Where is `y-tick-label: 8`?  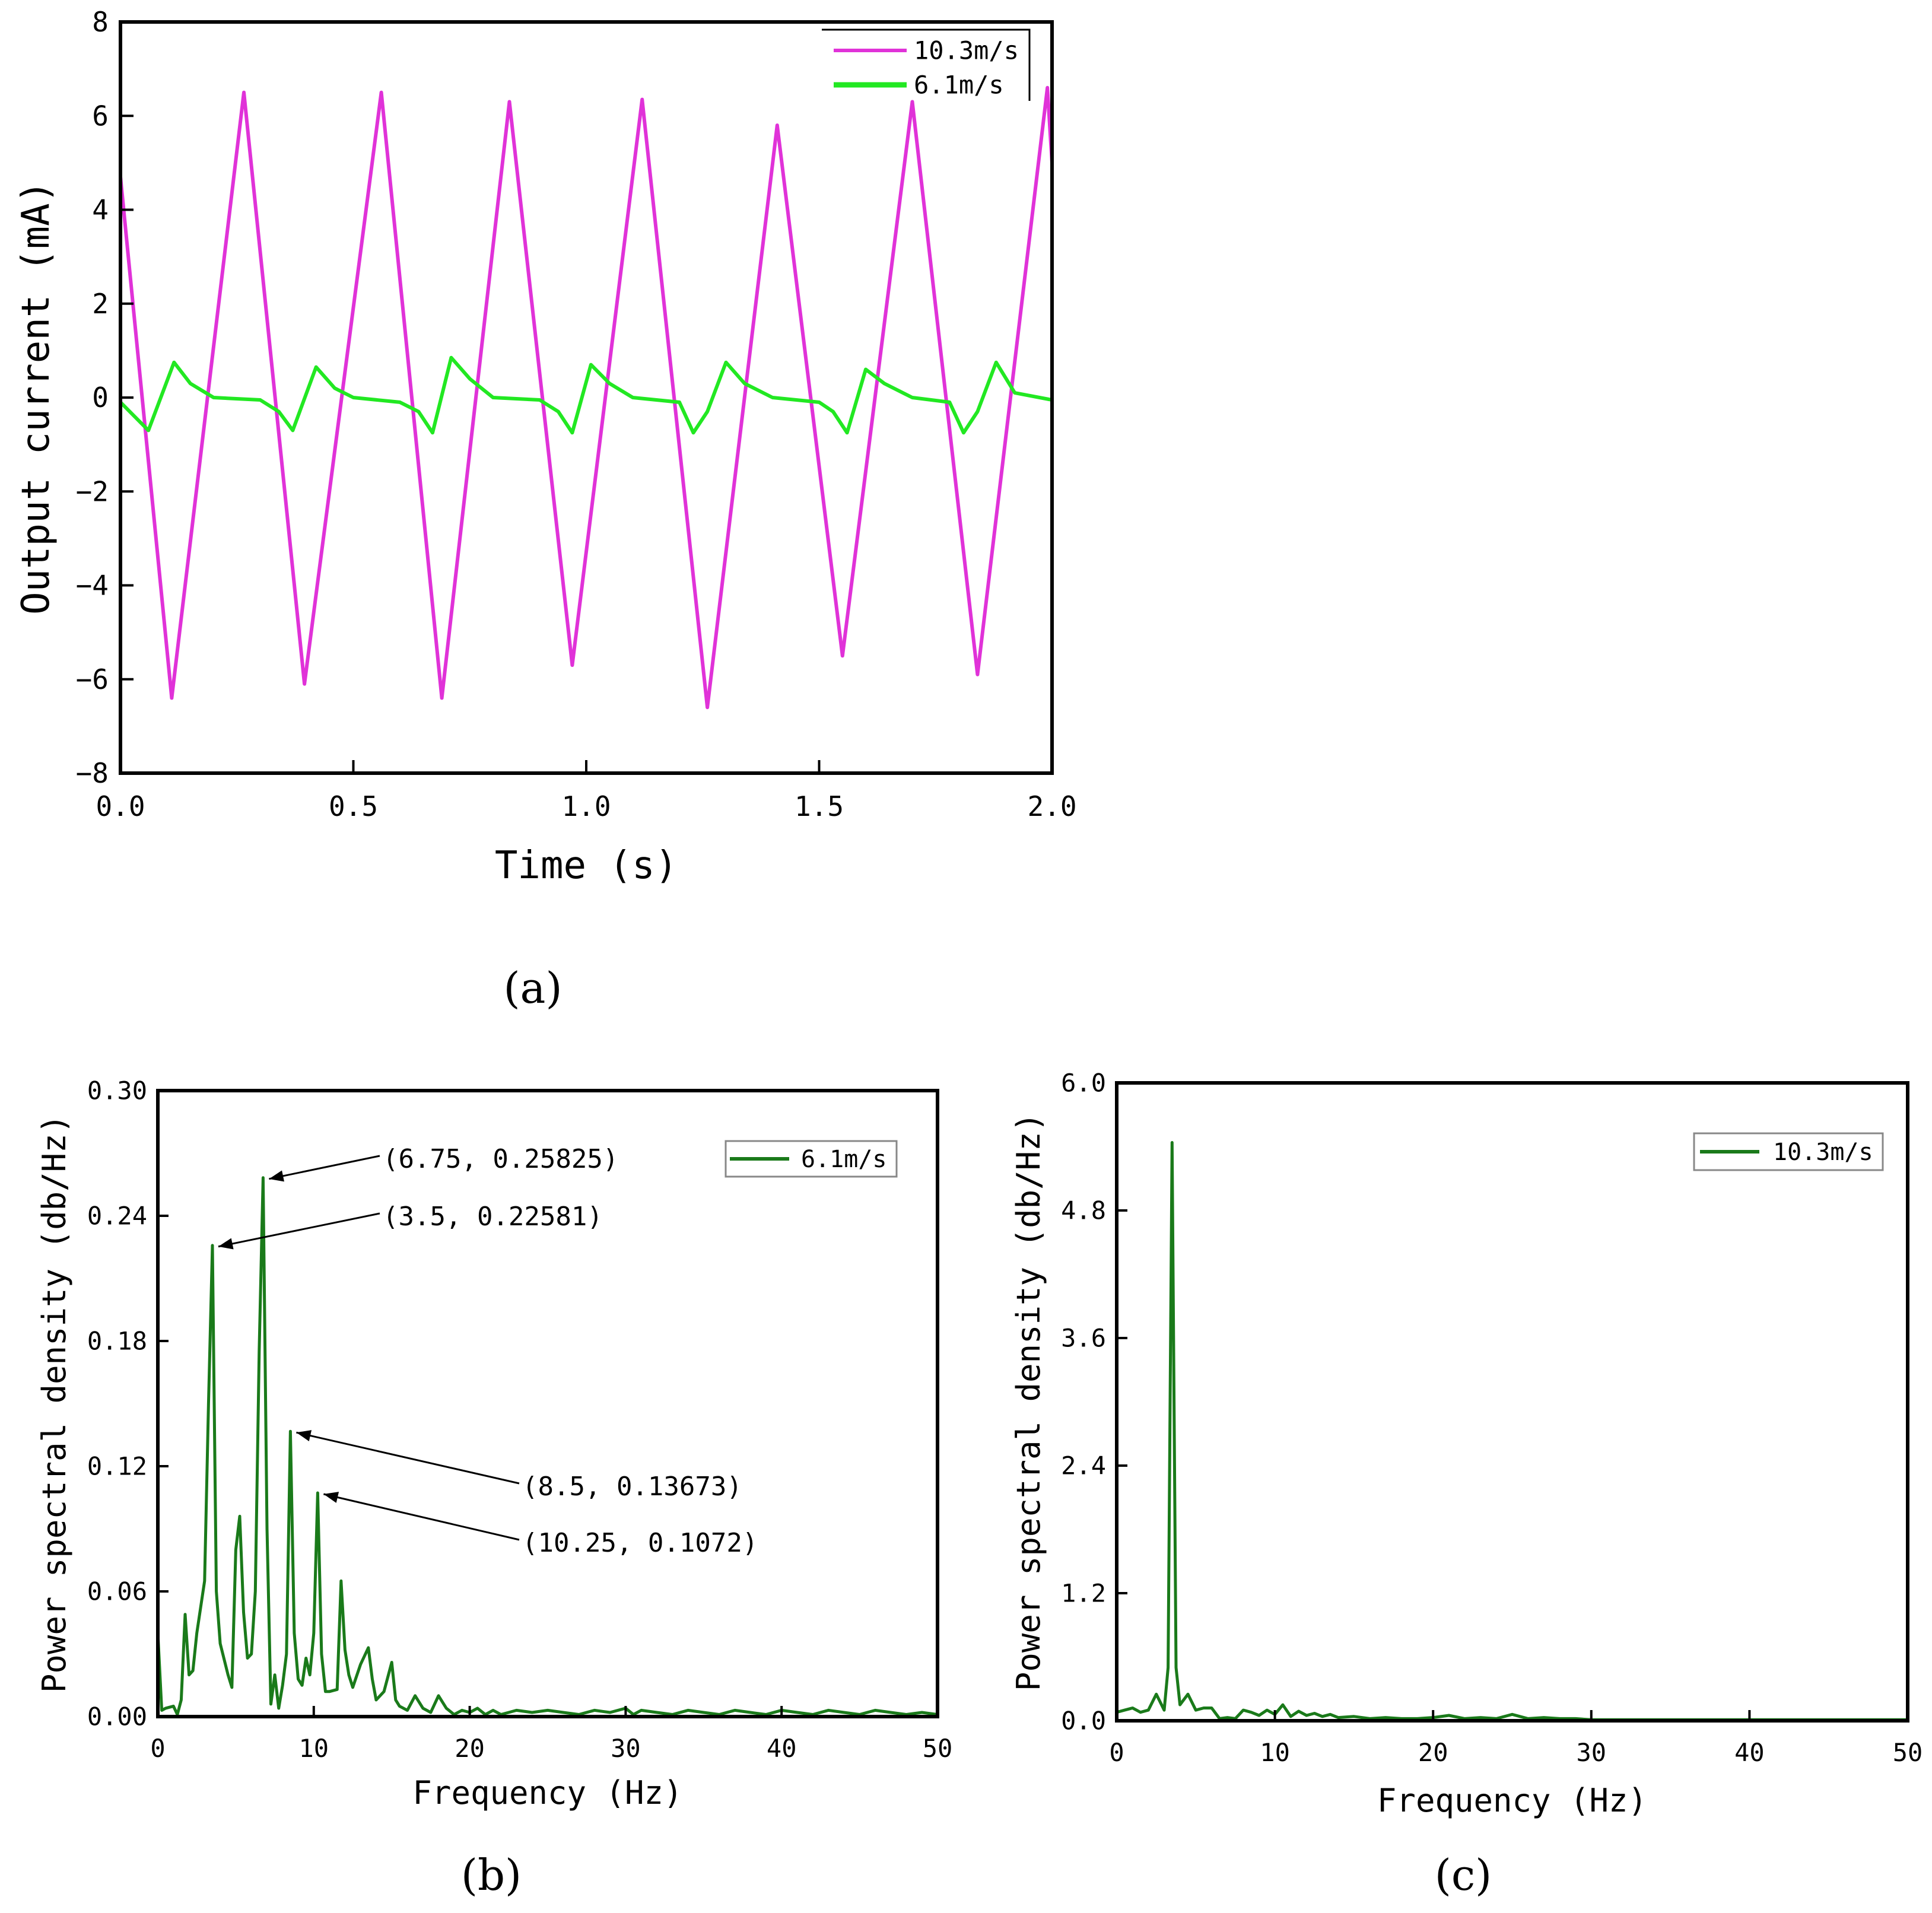
y-tick-label: 8 is located at coordinates (100, 22).